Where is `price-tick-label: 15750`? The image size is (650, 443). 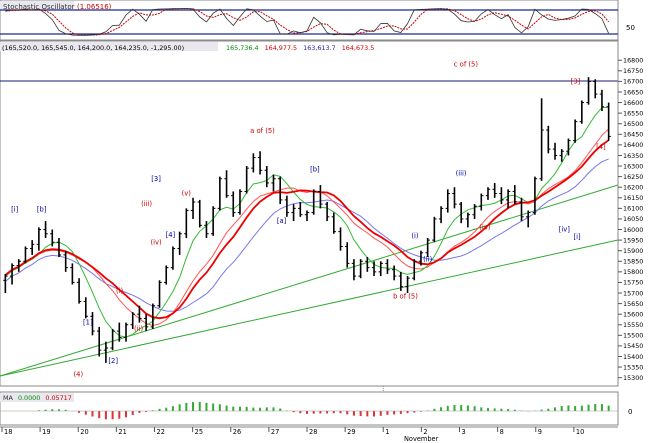
price-tick-label: 15750 is located at coordinates (633, 283).